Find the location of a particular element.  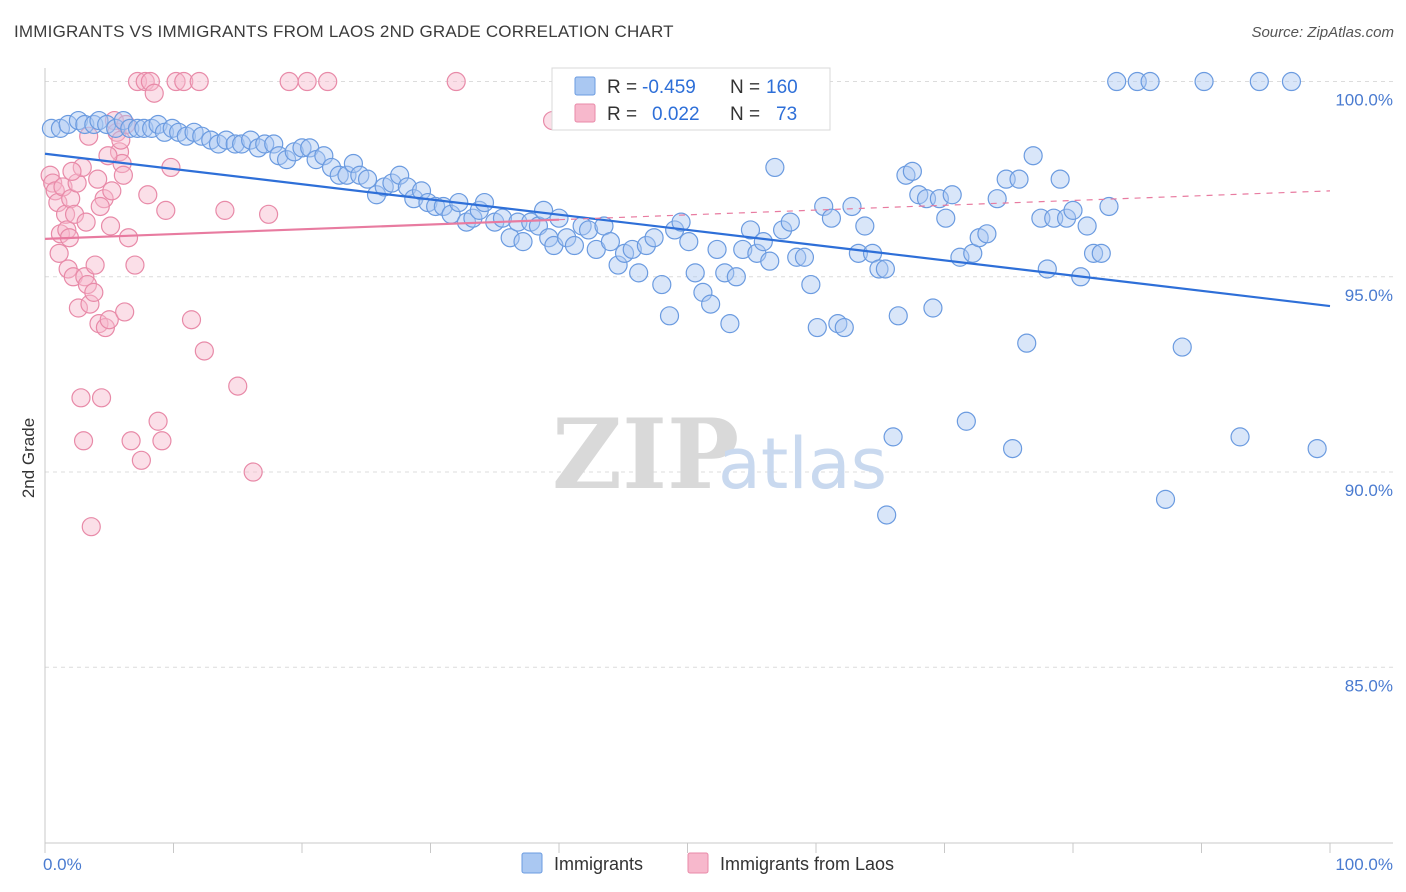

legend-n-value: 160 is located at coordinates (782, 87).